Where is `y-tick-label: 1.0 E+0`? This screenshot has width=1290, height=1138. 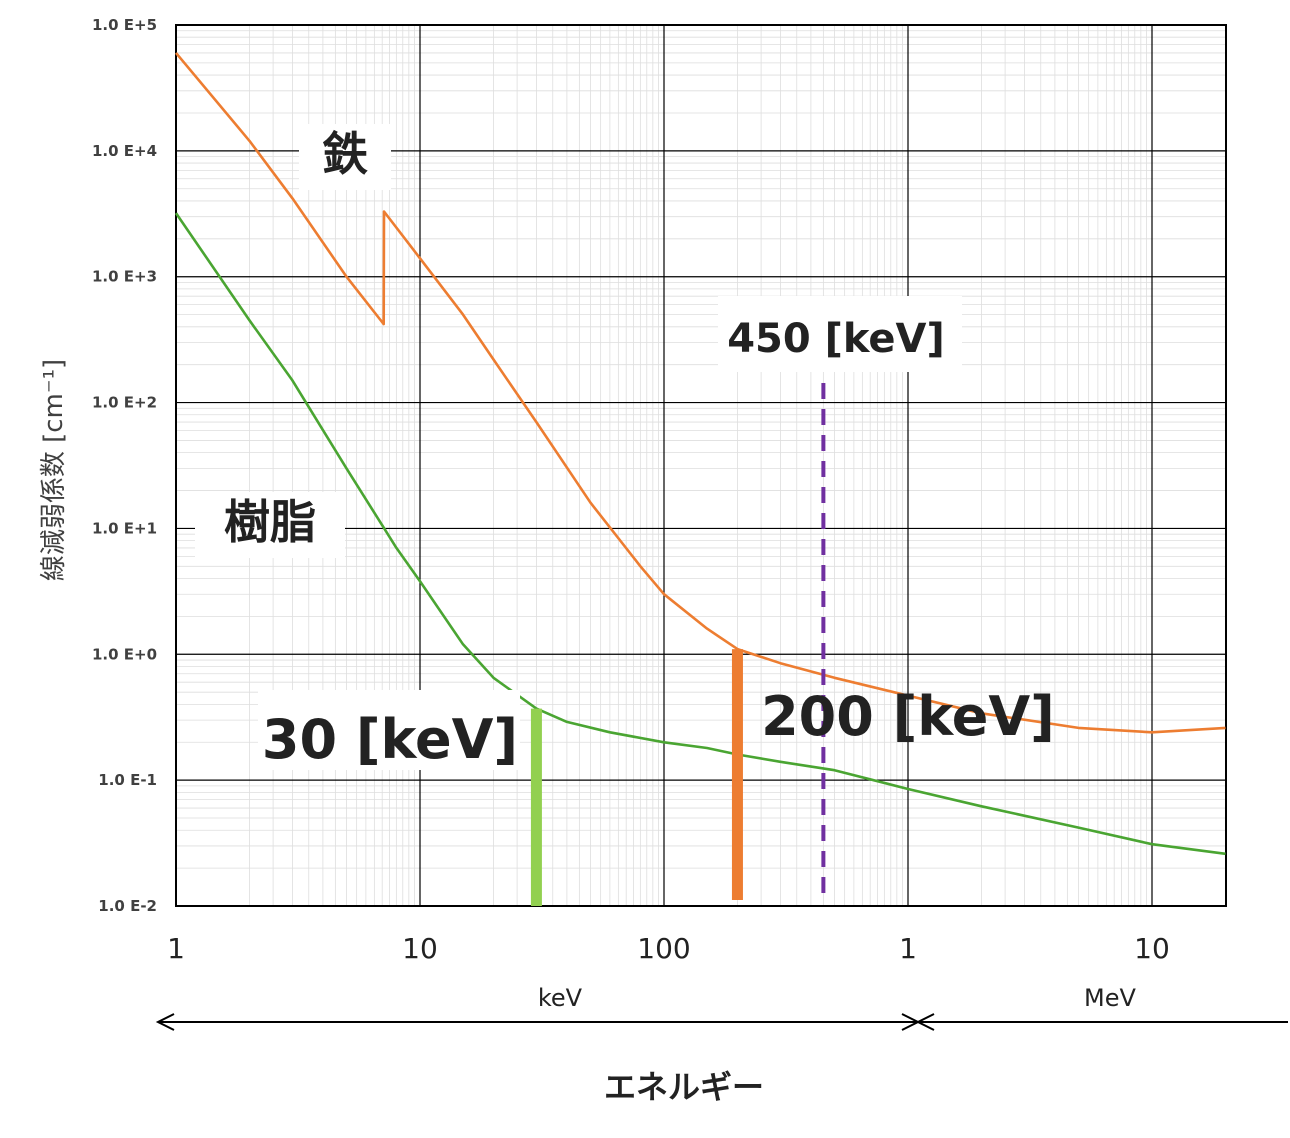 y-tick-label: 1.0 E+0 is located at coordinates (124, 654).